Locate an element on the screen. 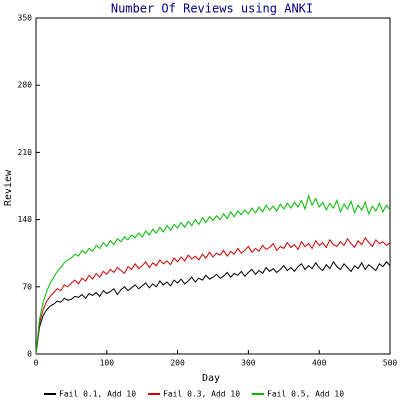  legend-label: Fail 0.1, Add 10 is located at coordinates (97, 394).